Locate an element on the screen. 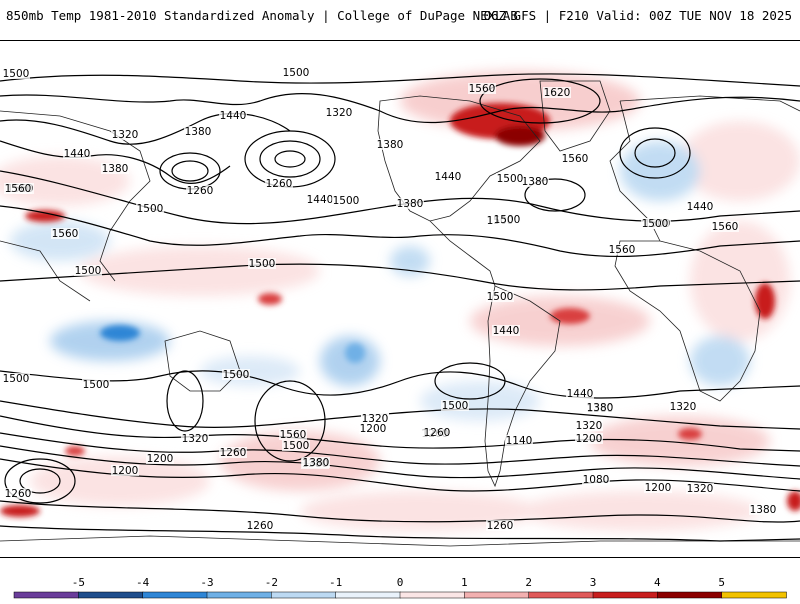  colorbar-tick-label: -2 is located at coordinates (271, 582).